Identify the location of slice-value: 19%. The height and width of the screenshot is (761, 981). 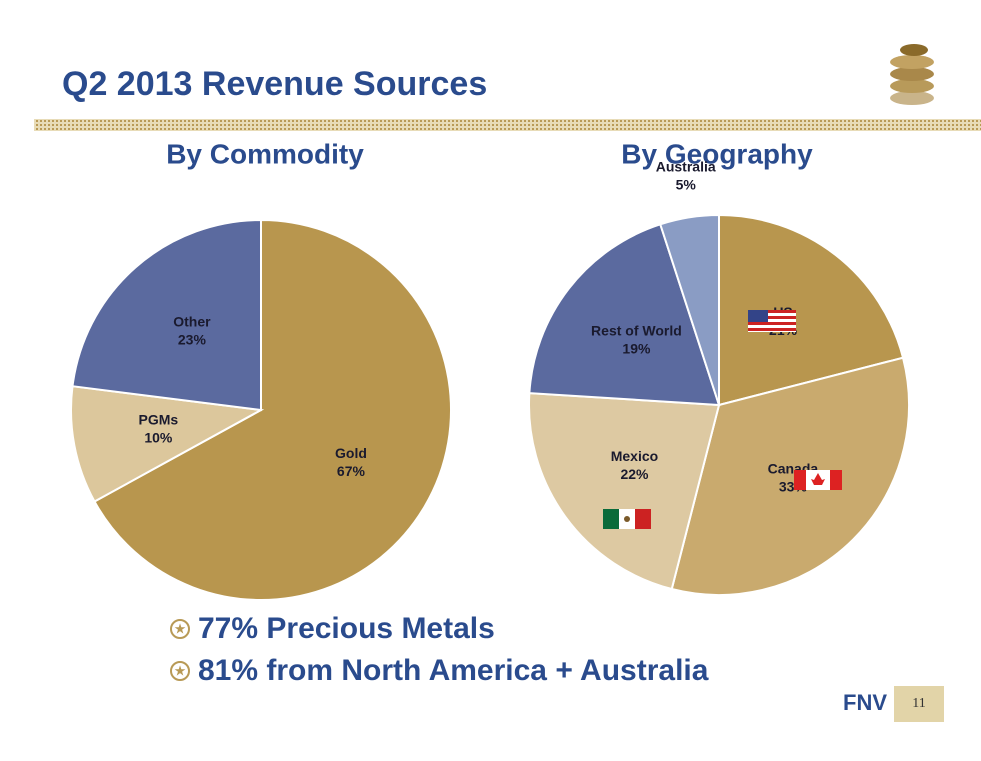
(636, 349).